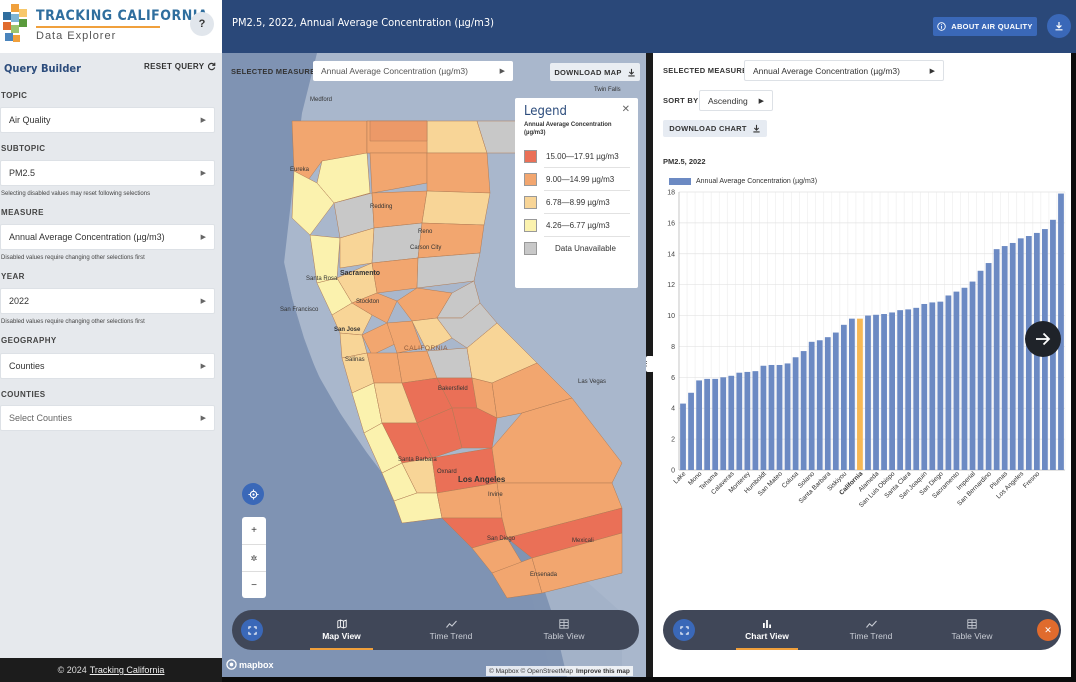  What do you see at coordinates (595, 72) in the screenshot?
I see `download-map-button: DOWNLOAD MAP` at bounding box center [595, 72].